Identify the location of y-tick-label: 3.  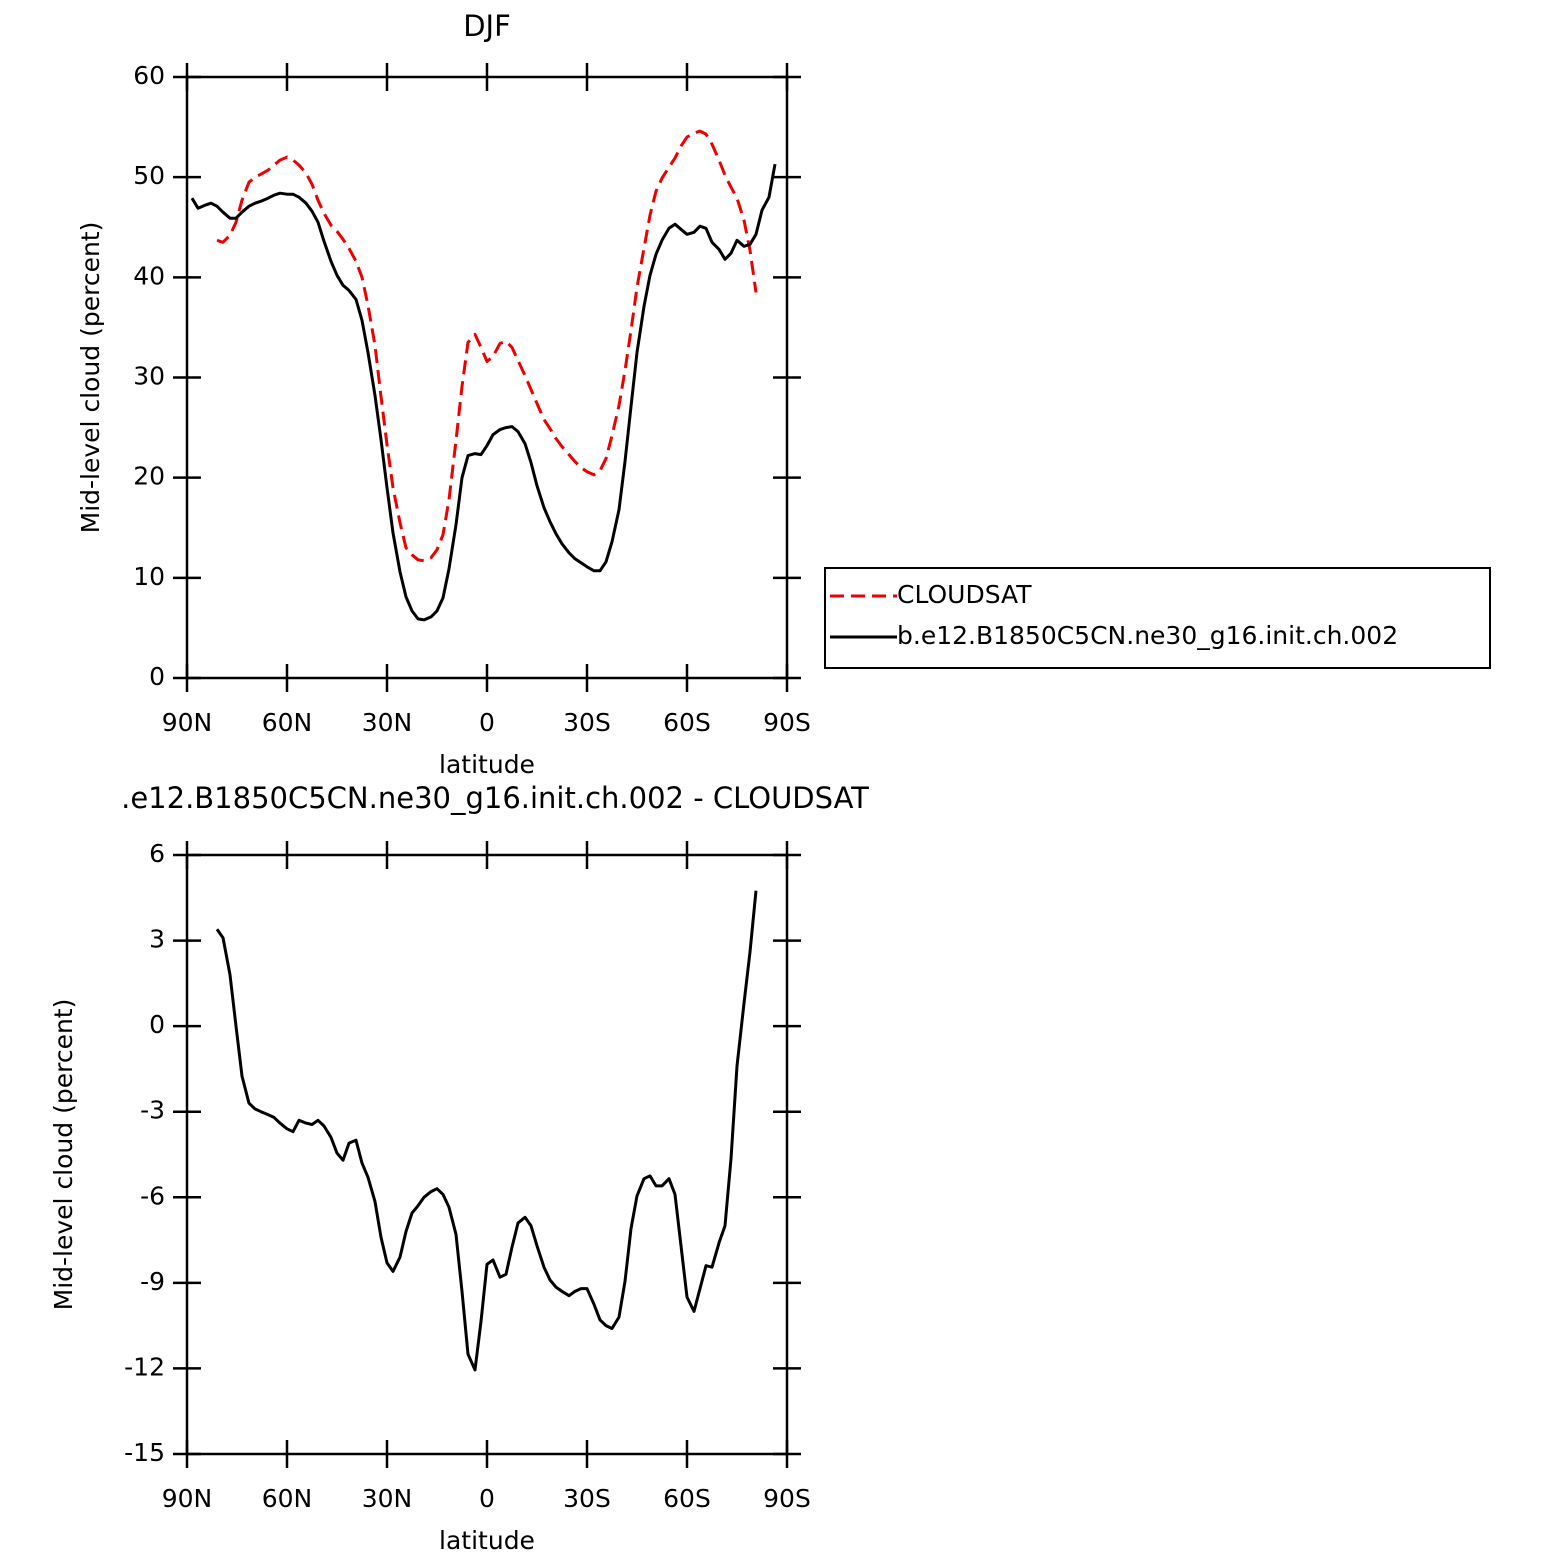
(157, 939).